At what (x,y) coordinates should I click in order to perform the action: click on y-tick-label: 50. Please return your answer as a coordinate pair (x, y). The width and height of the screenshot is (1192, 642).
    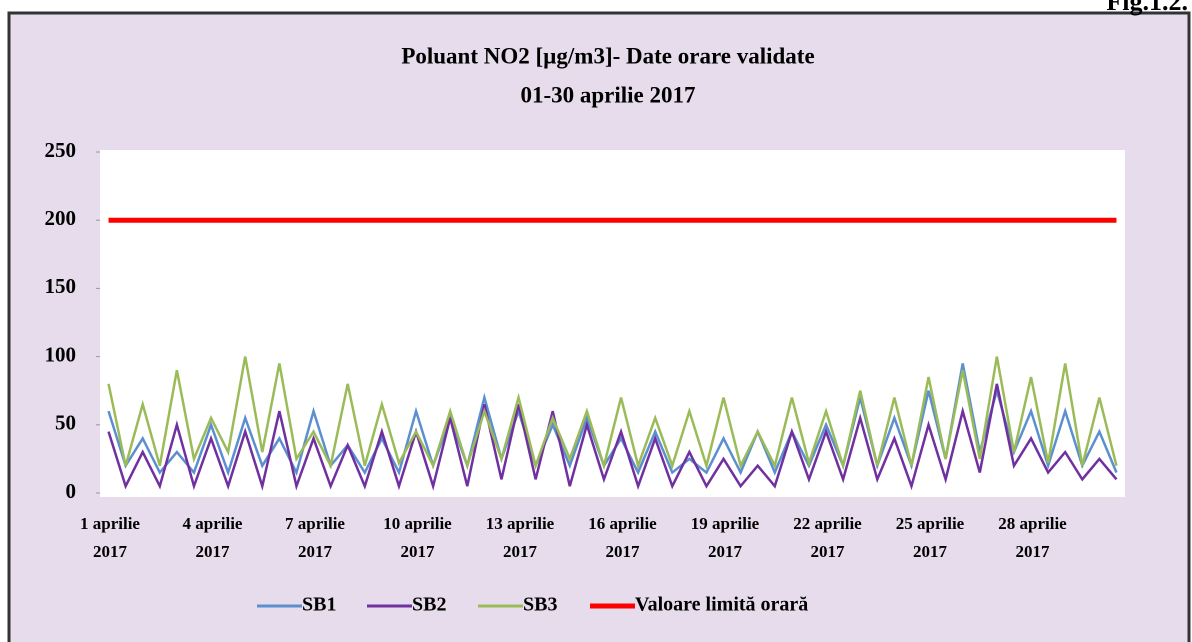
    Looking at the image, I should click on (65, 423).